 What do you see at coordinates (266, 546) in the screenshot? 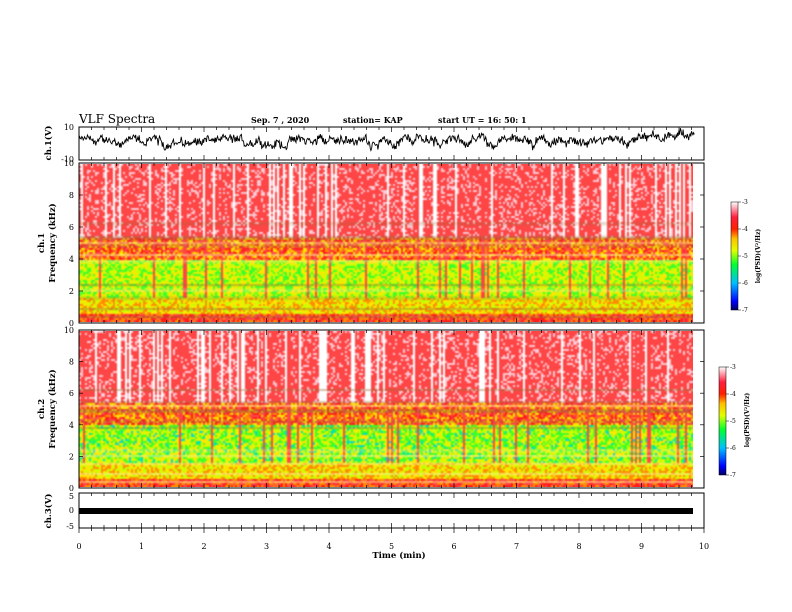
I see `time-ticklabel-3: 3` at bounding box center [266, 546].